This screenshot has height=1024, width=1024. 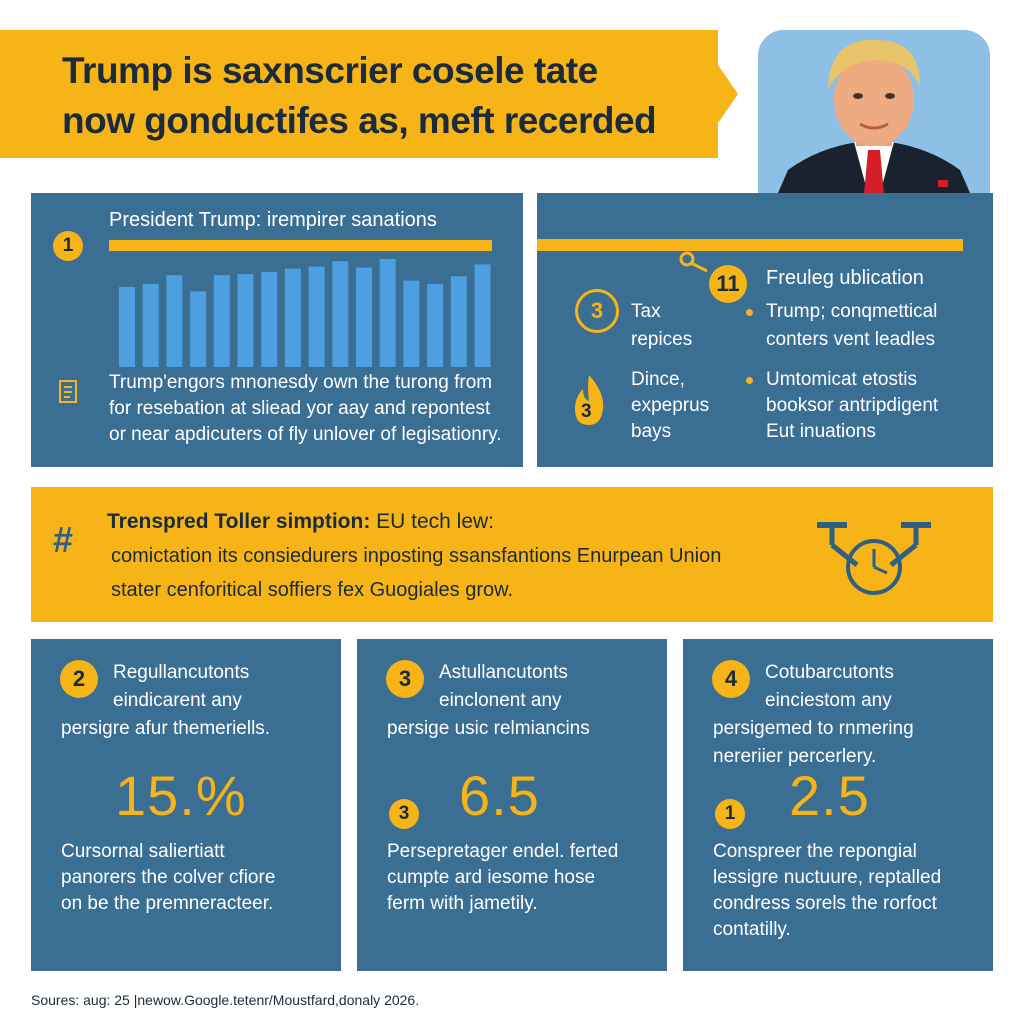 I want to click on panel-2-number-badge: 11, so click(x=728, y=284).